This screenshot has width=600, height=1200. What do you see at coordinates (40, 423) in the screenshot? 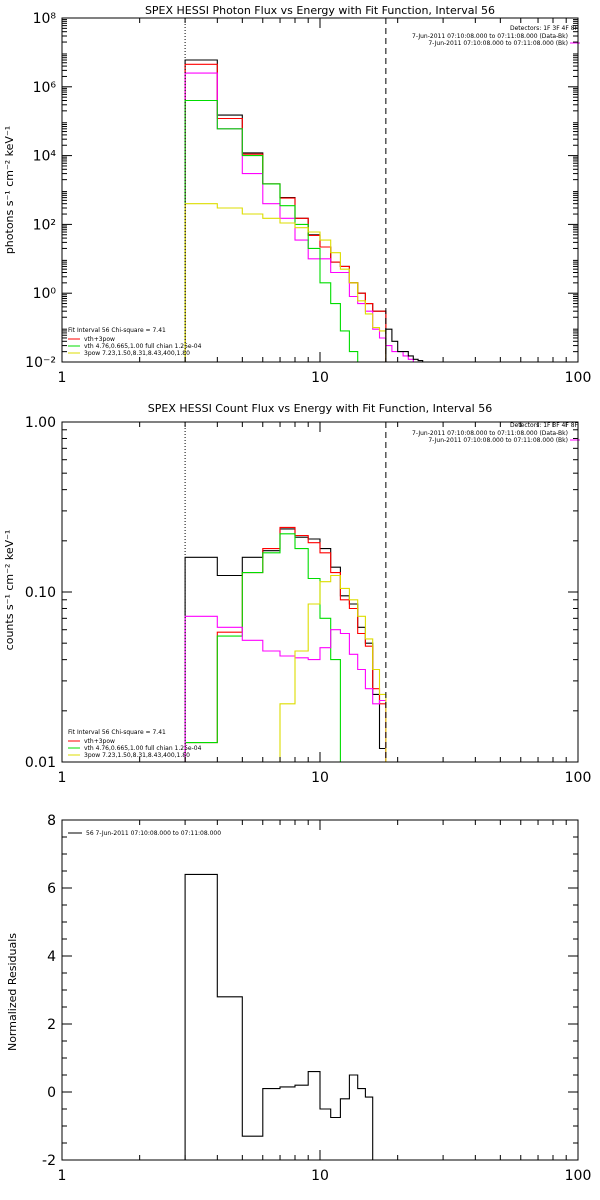
I see `count-y-tick-label: 1.00` at bounding box center [40, 423].